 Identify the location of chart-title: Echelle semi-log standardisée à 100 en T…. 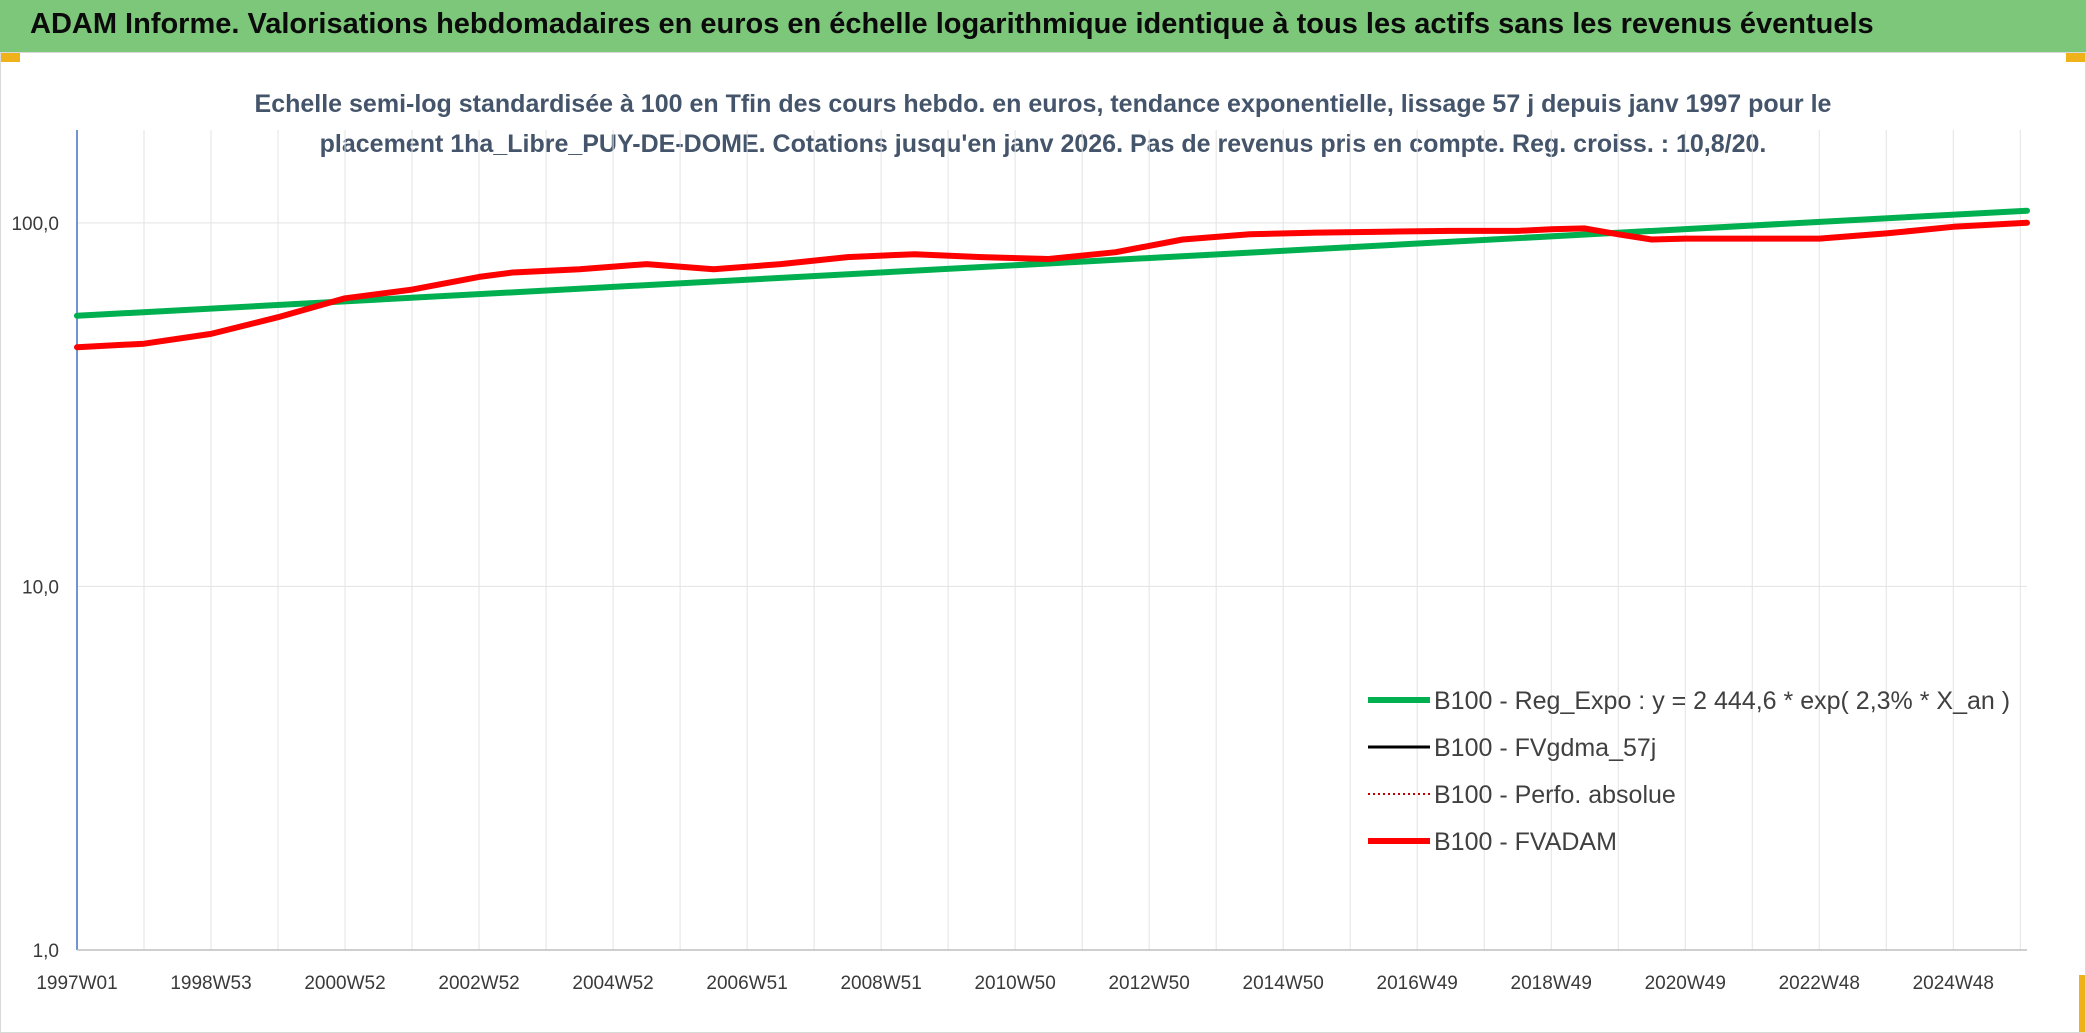
(1043, 124).